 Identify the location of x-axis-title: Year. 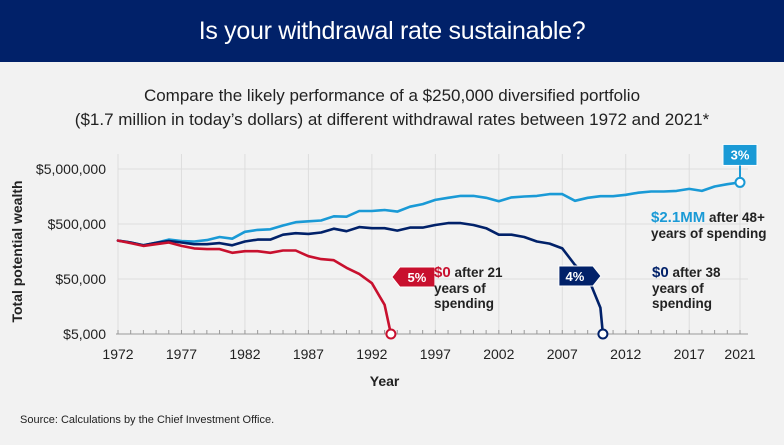
(385, 381).